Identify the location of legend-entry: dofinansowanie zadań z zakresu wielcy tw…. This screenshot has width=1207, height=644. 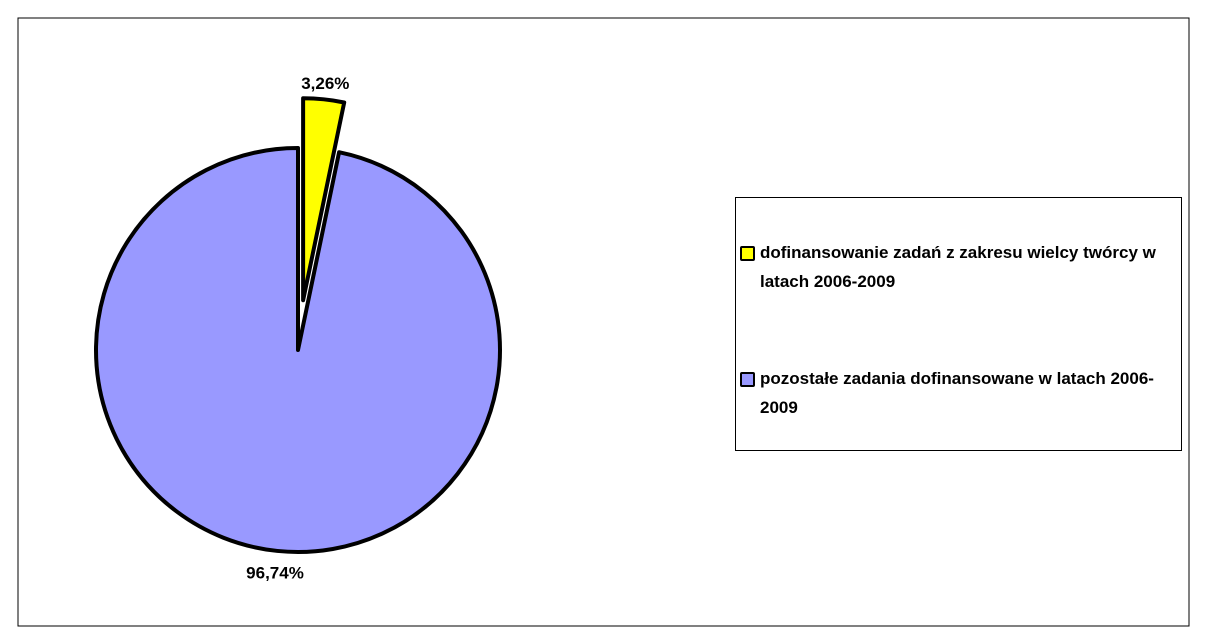
(960, 267).